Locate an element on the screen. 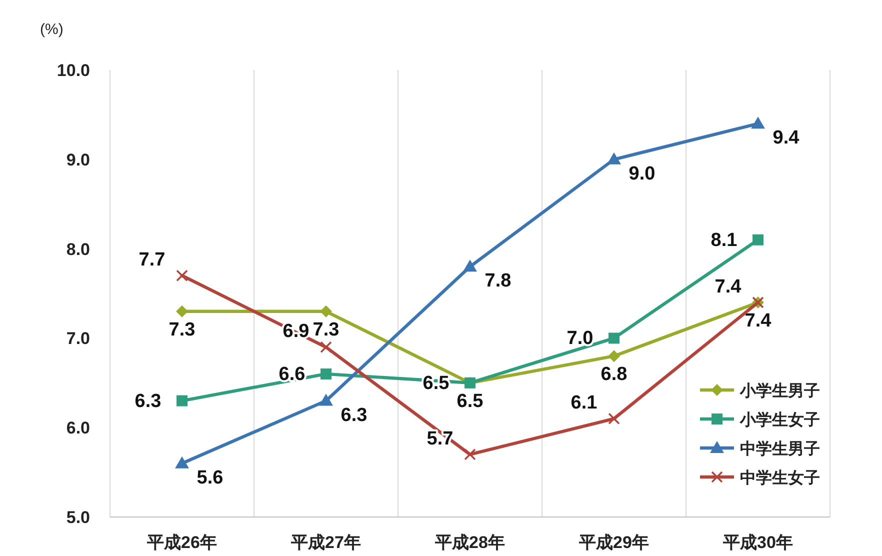  y-axis-title: (%) is located at coordinates (52, 29).